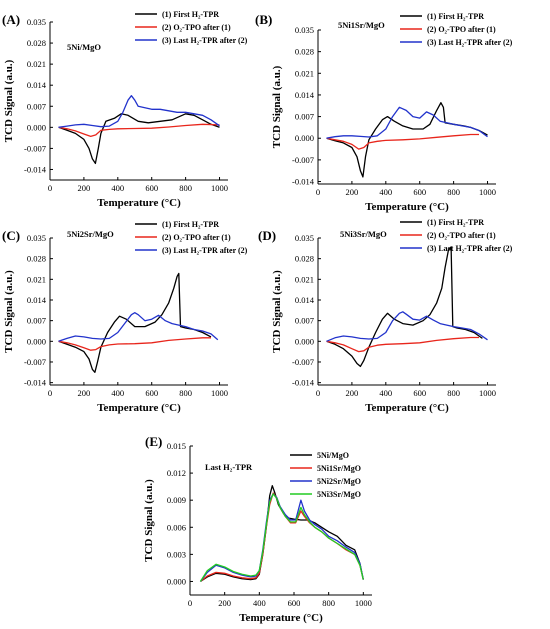  Describe the element at coordinates (176, 554) in the screenshot. I see `y-tick-label: 0.003` at that location.